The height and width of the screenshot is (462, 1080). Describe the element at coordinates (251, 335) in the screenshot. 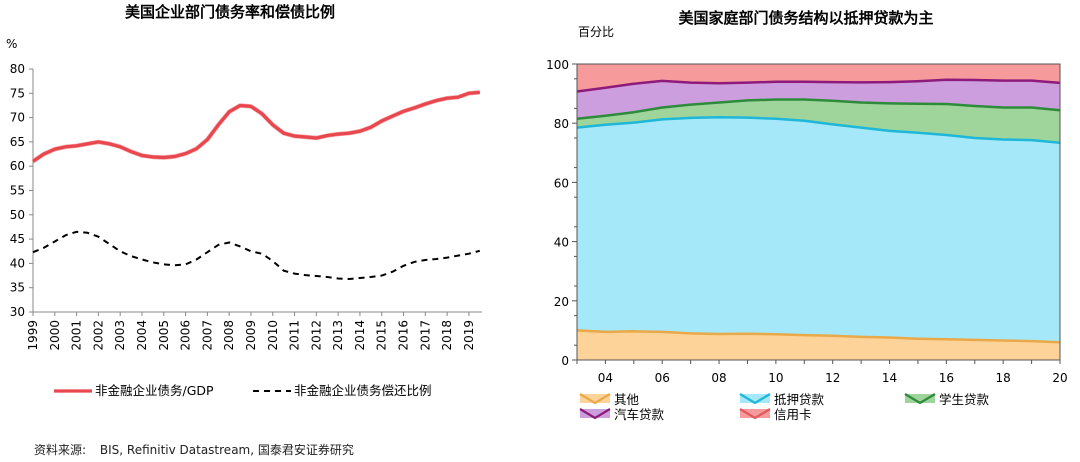

I see `left-x-tick-label: 2009` at that location.